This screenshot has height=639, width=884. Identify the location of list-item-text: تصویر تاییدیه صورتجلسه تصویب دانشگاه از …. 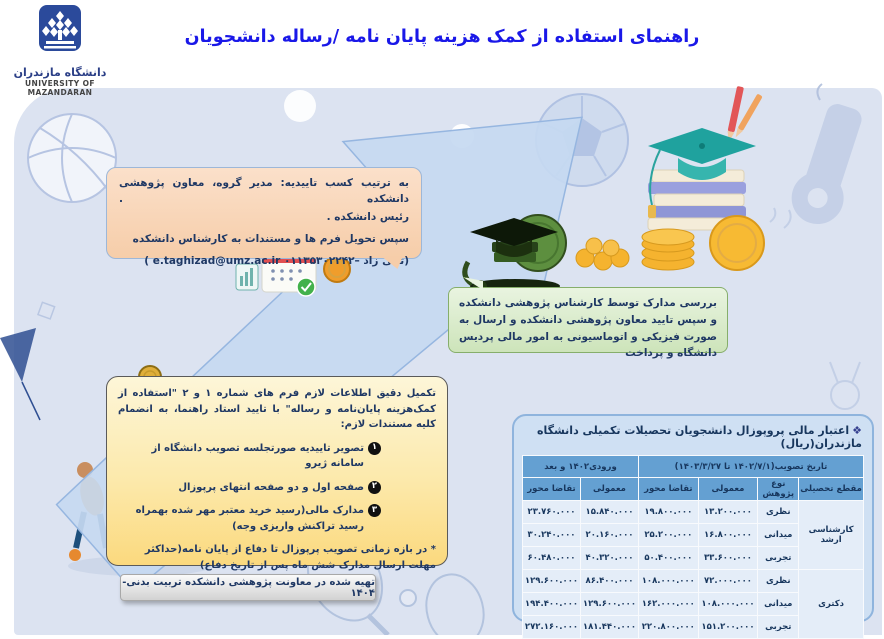
(257, 456).